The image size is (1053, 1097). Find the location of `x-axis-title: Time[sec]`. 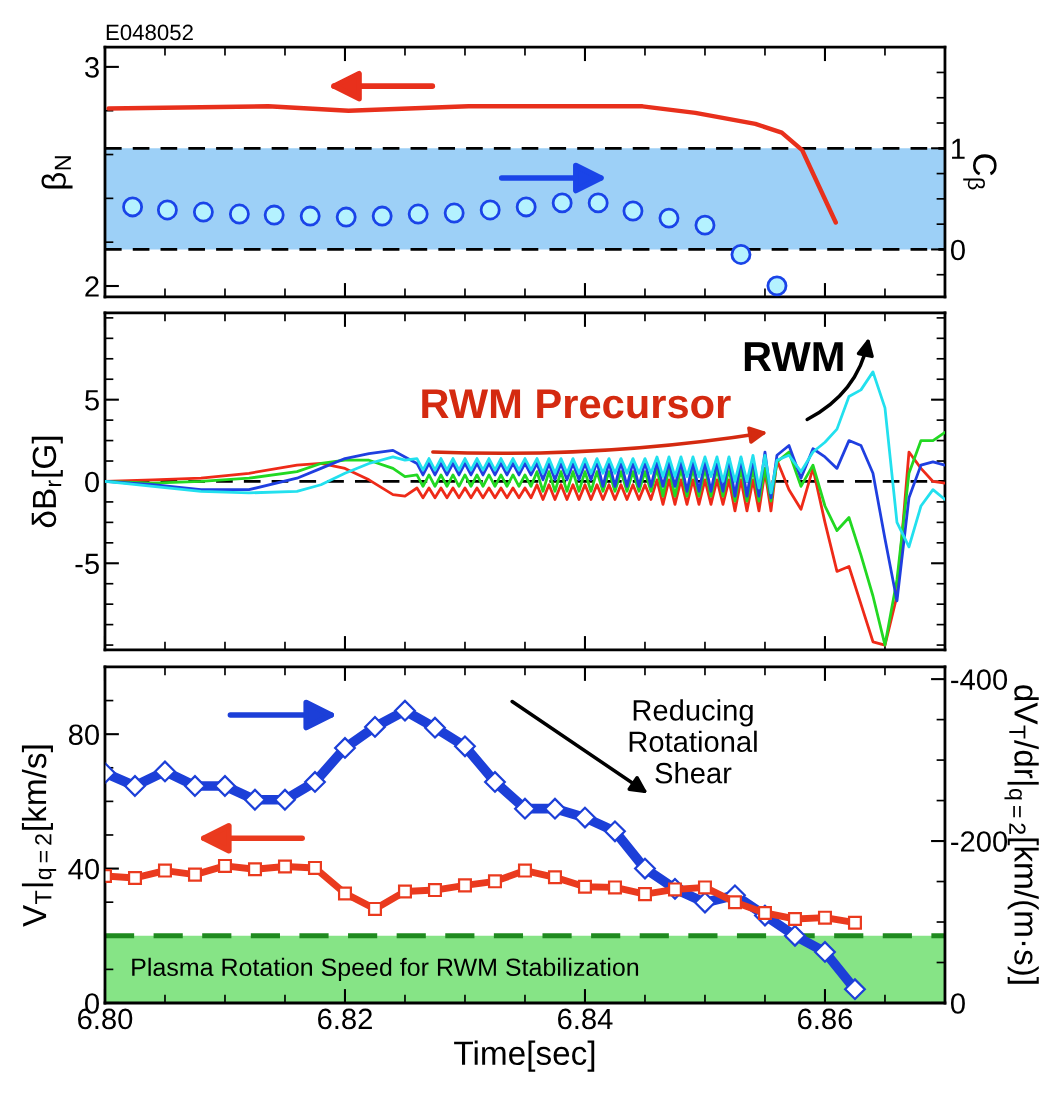

x-axis-title: Time[sec] is located at coordinates (524, 1056).